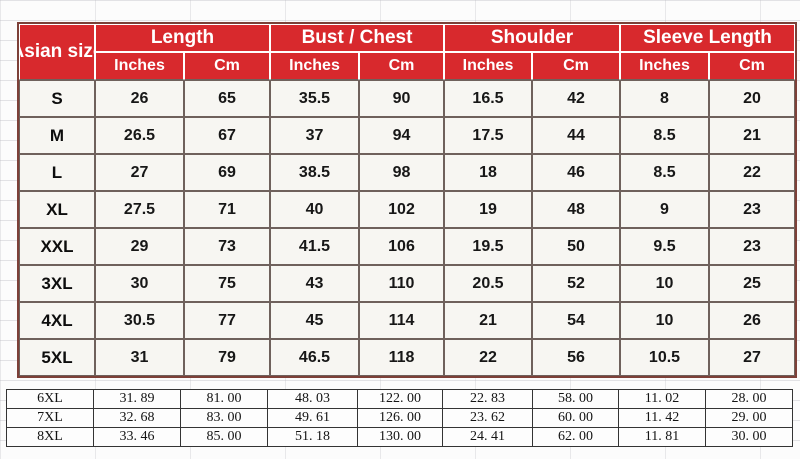 Image resolution: width=800 pixels, height=459 pixels. What do you see at coordinates (227, 320) in the screenshot?
I see `length-cm-cell: 77` at bounding box center [227, 320].